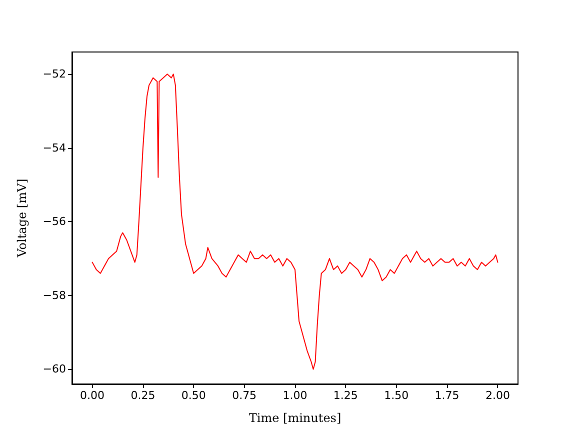 The width and height of the screenshot is (576, 432). I want to click on x-tick-label: 0.25, so click(143, 395).